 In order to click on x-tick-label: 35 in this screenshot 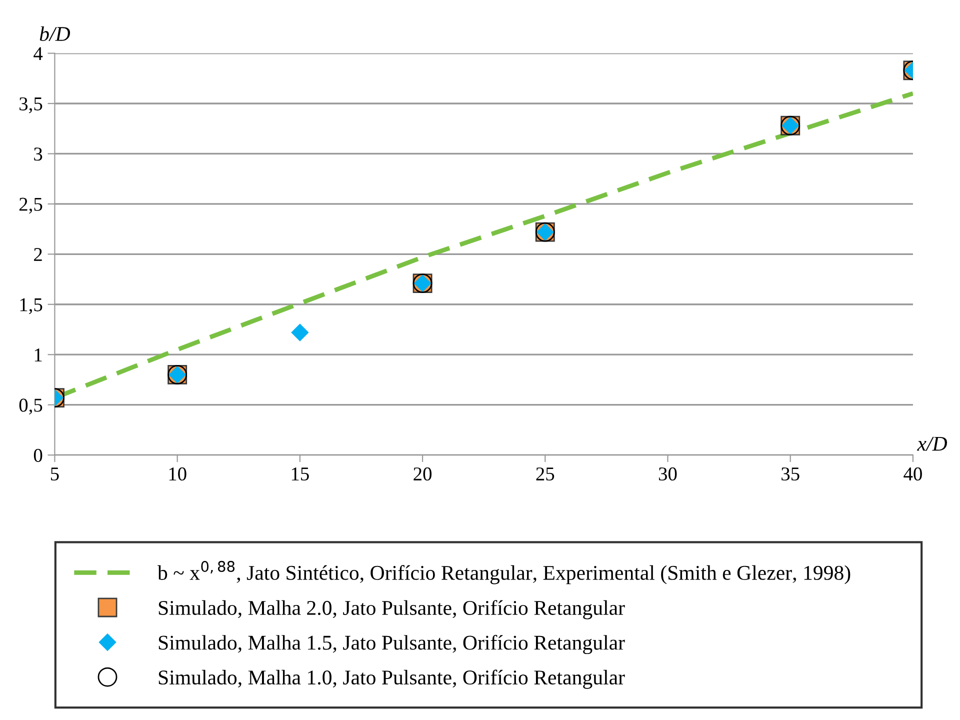, I will do `click(791, 474)`.